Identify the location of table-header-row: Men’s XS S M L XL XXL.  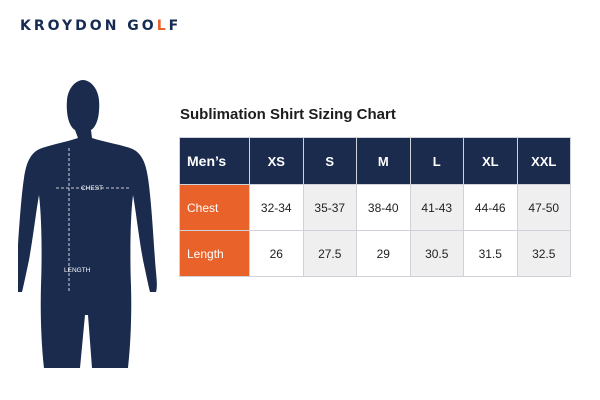
(375, 161).